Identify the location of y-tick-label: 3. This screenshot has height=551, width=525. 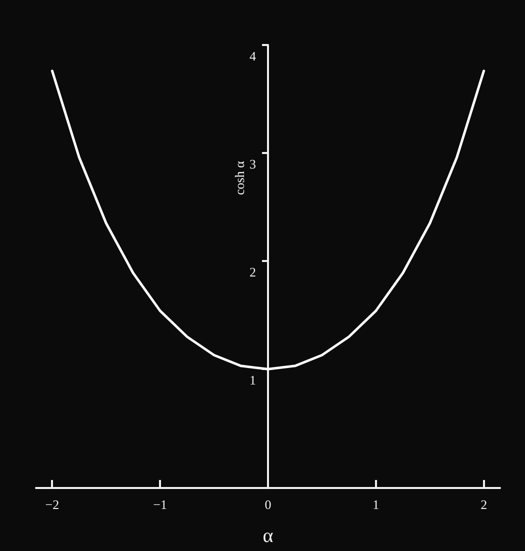
(253, 164).